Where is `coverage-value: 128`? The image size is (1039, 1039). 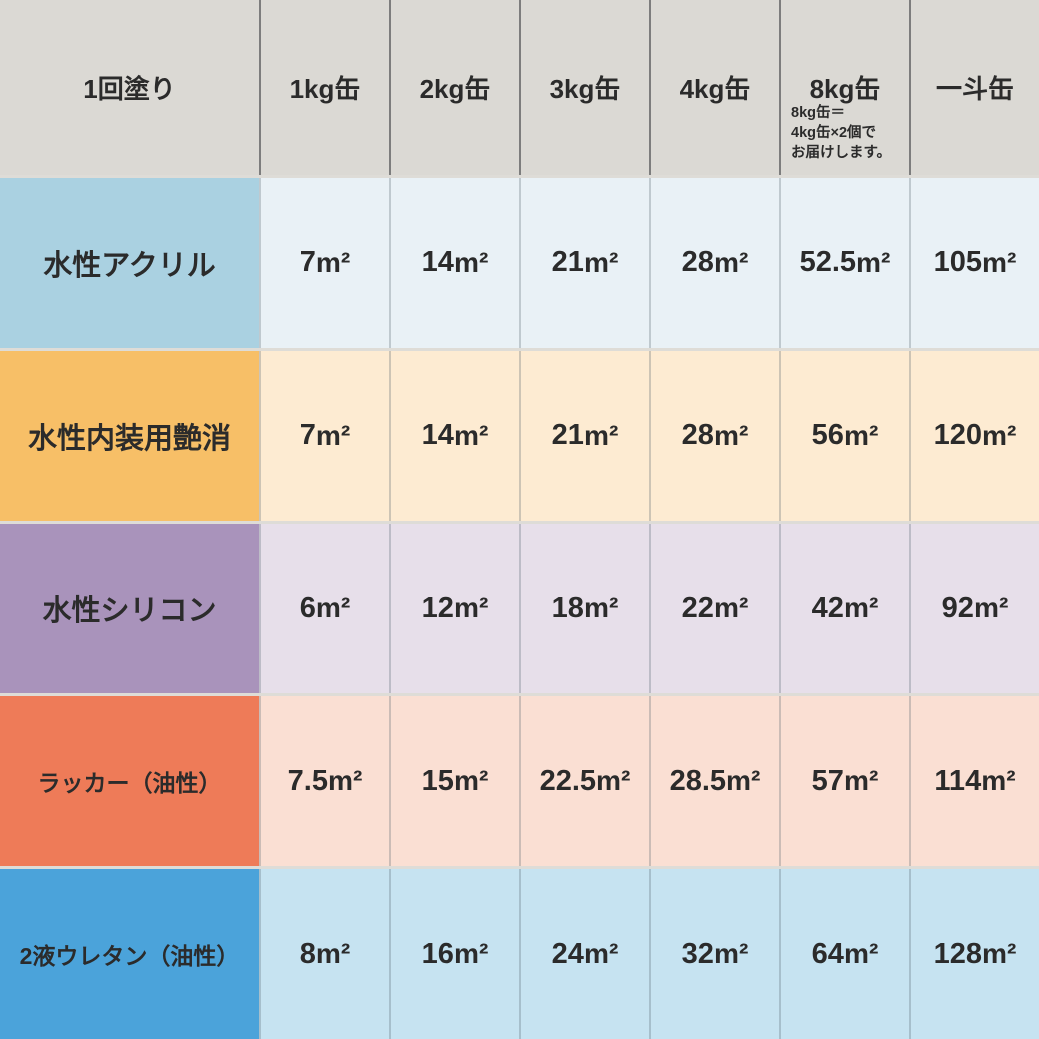
coverage-value: 128 is located at coordinates (957, 953).